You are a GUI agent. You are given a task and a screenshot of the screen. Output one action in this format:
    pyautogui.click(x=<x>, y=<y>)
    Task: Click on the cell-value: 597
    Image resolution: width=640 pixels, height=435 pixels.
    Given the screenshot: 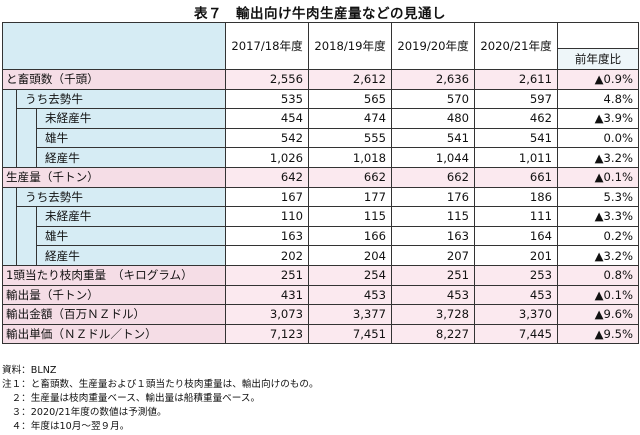 What is the action you would take?
    pyautogui.click(x=516, y=99)
    